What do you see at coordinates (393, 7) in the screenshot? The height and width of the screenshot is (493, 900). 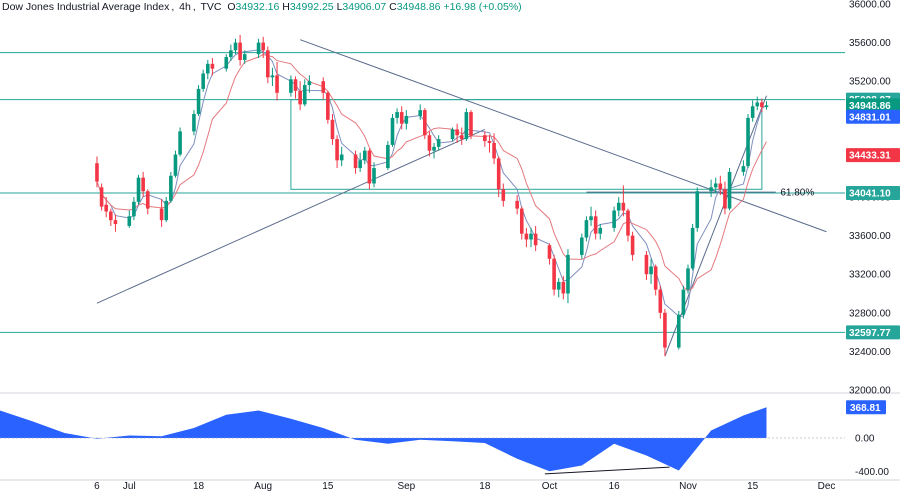 I see `close-key: C` at bounding box center [393, 7].